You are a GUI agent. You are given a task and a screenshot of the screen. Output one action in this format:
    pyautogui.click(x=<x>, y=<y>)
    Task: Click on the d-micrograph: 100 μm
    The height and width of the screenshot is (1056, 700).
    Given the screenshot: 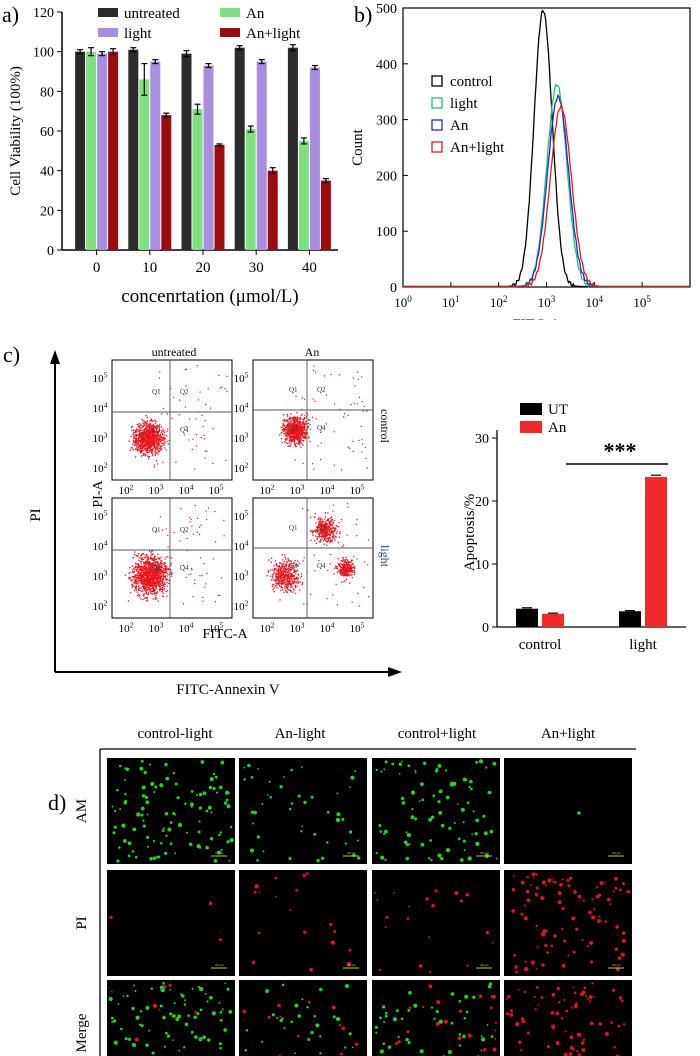 What is the action you would take?
    pyautogui.click(x=303, y=1018)
    